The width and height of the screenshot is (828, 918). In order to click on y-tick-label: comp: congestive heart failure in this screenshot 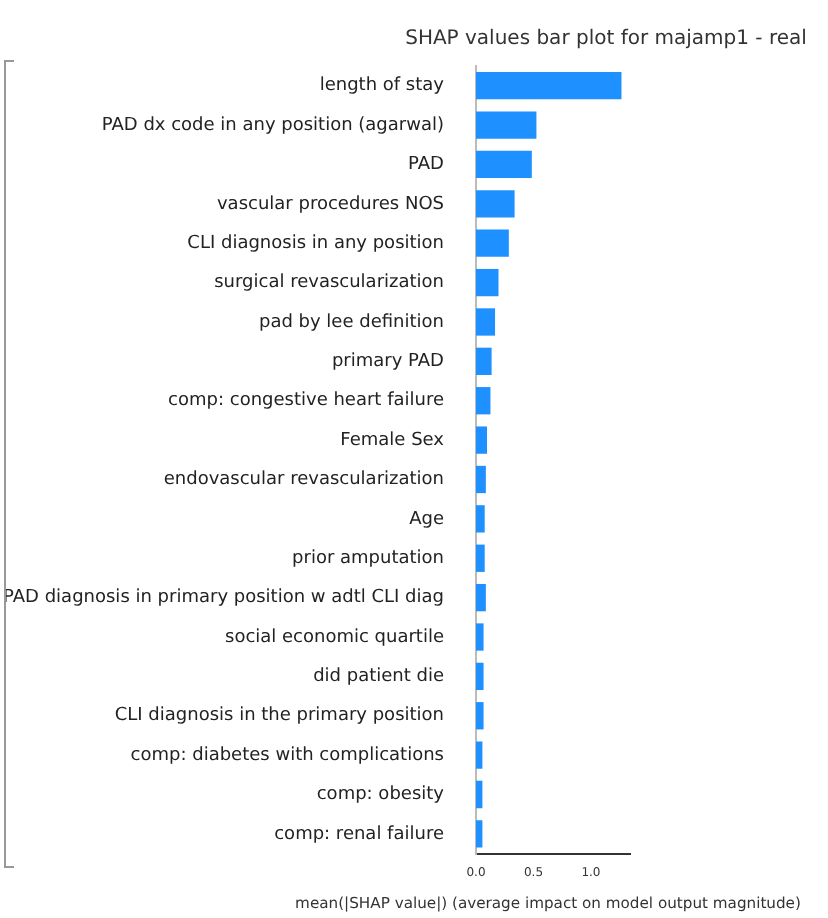, I will do `click(306, 401)`.